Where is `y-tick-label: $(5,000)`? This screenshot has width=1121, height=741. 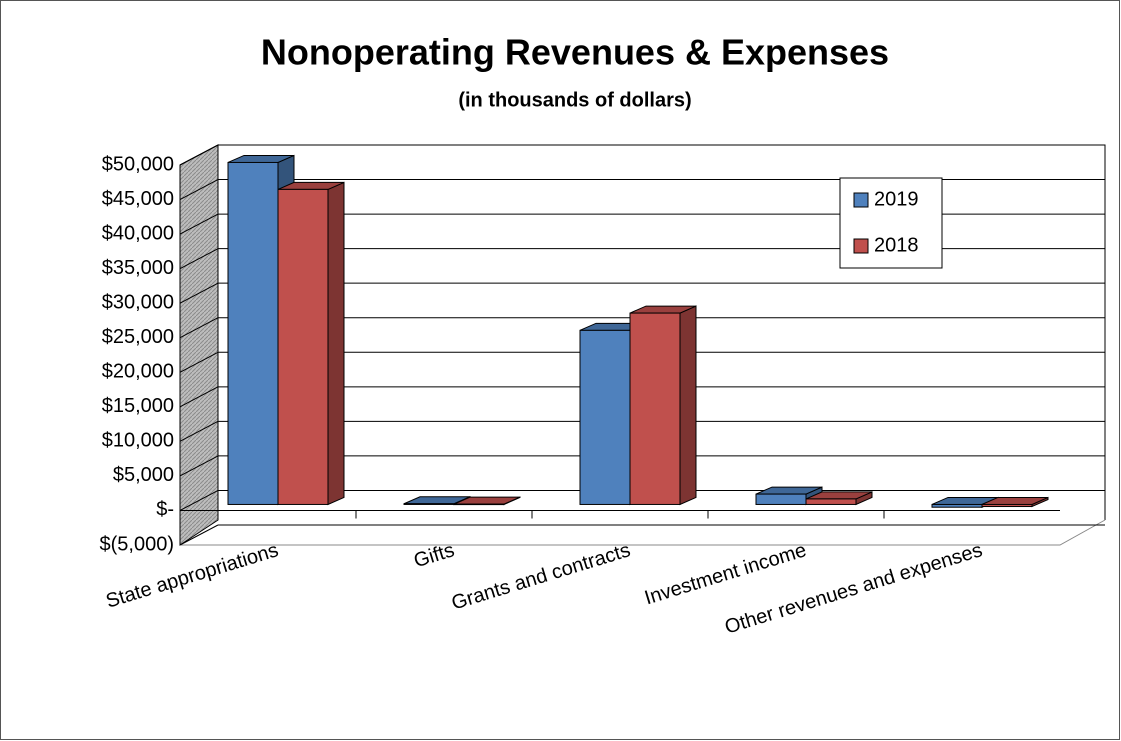 y-tick-label: $(5,000) is located at coordinates (137, 544).